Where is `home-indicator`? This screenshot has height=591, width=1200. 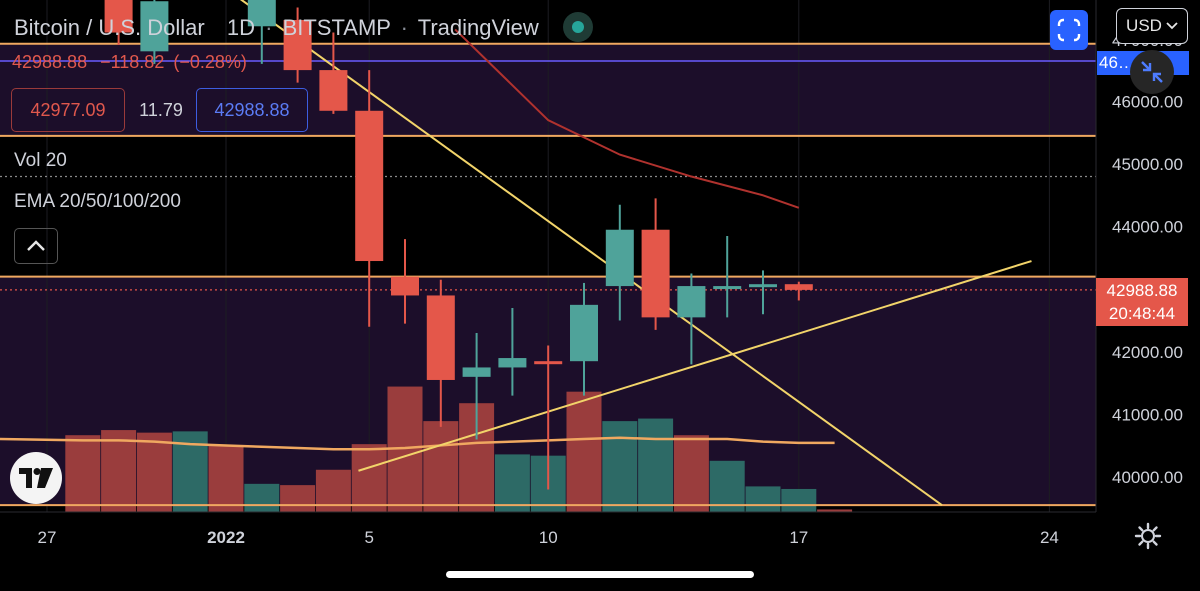
home-indicator is located at coordinates (600, 574).